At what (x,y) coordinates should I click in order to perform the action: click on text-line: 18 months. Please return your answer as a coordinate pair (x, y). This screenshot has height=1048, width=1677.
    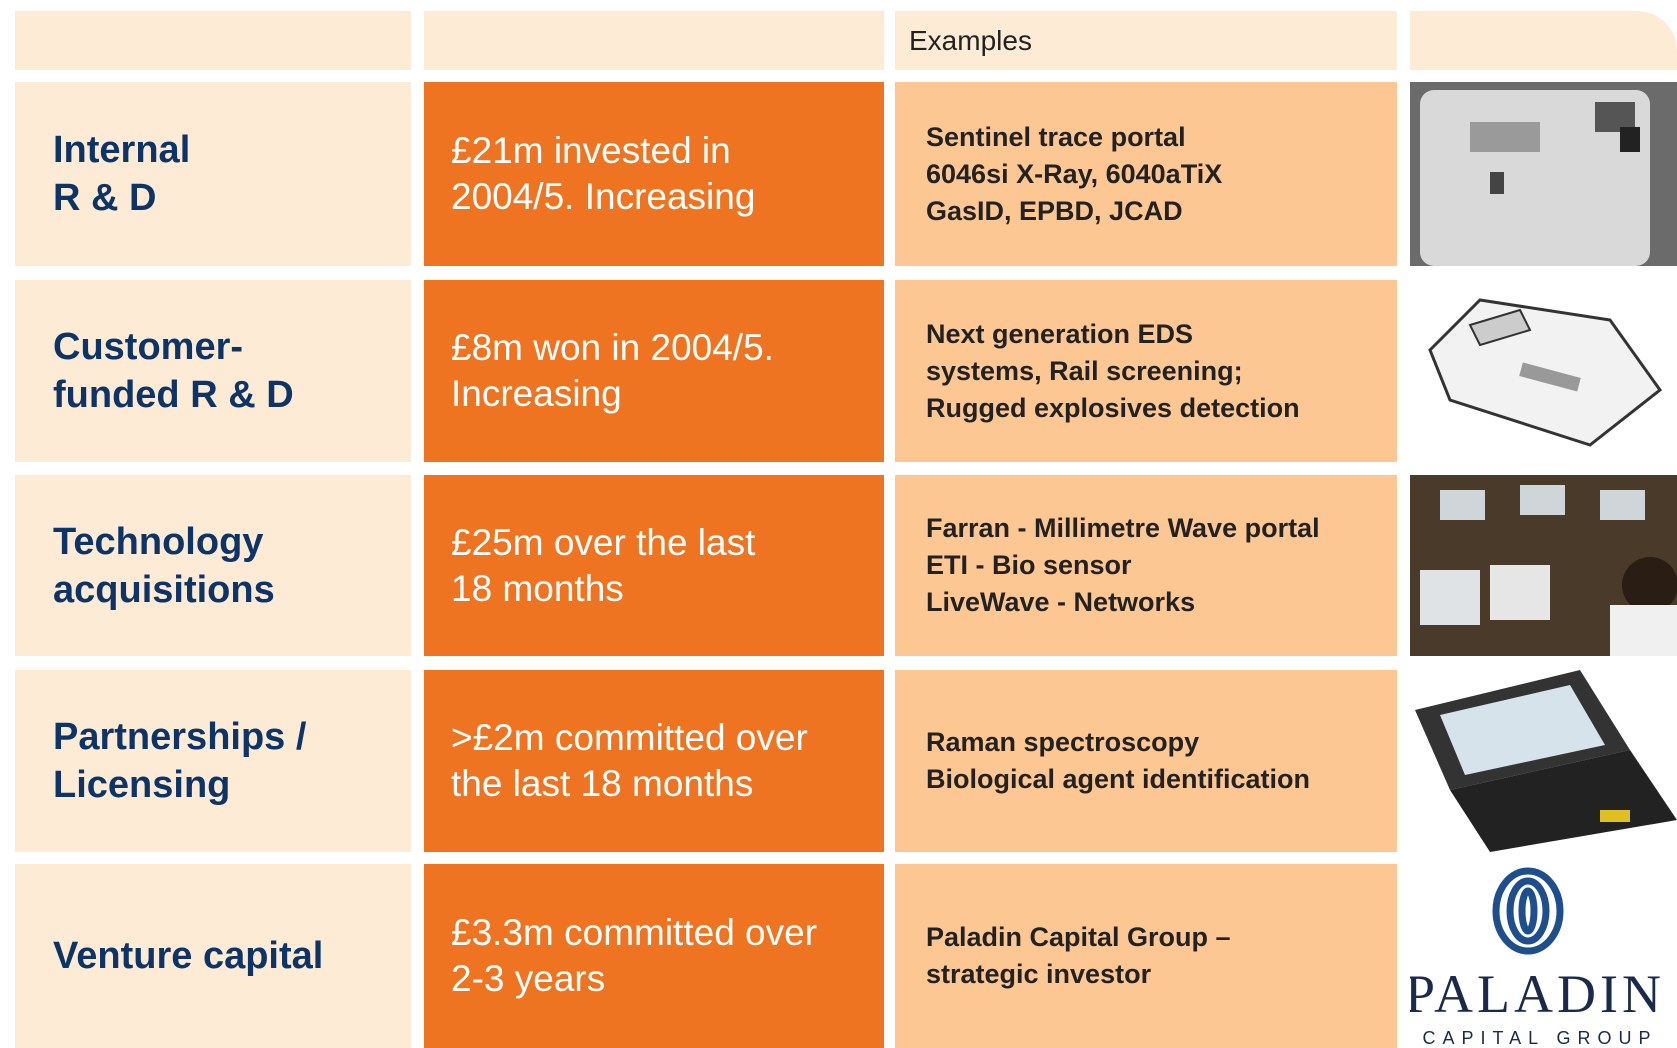
    Looking at the image, I should click on (537, 588).